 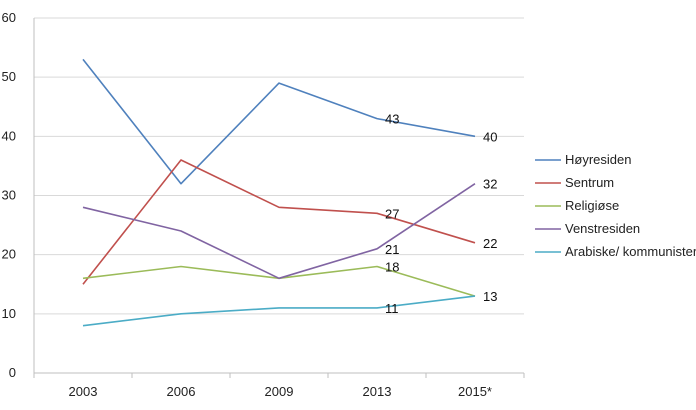 What do you see at coordinates (630, 251) in the screenshot?
I see `legend-label: Arabiske/ kommunister` at bounding box center [630, 251].